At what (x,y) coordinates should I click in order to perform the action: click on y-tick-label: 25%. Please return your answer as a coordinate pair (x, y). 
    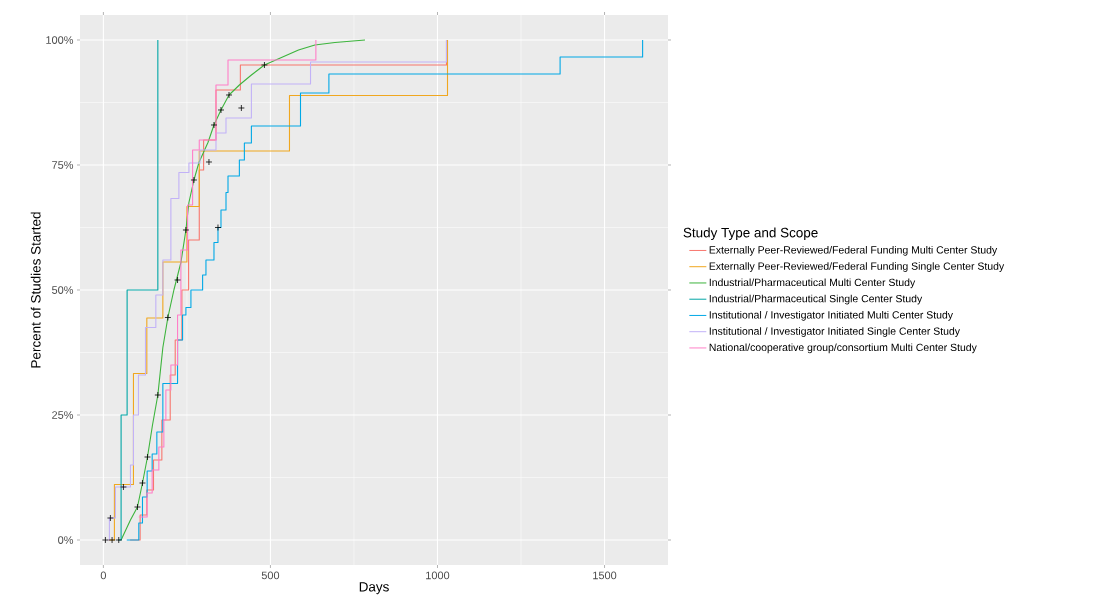
    Looking at the image, I should click on (63, 415).